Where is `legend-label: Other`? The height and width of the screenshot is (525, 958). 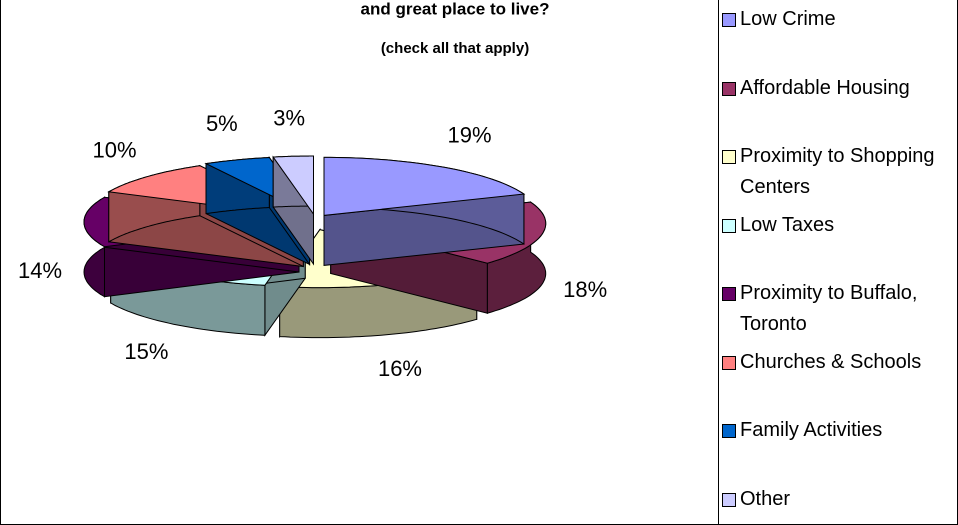 legend-label: Other is located at coordinates (765, 498).